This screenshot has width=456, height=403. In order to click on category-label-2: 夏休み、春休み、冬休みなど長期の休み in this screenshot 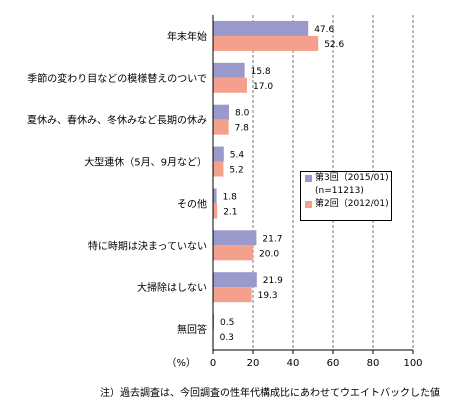, I will do `click(117, 120)`.